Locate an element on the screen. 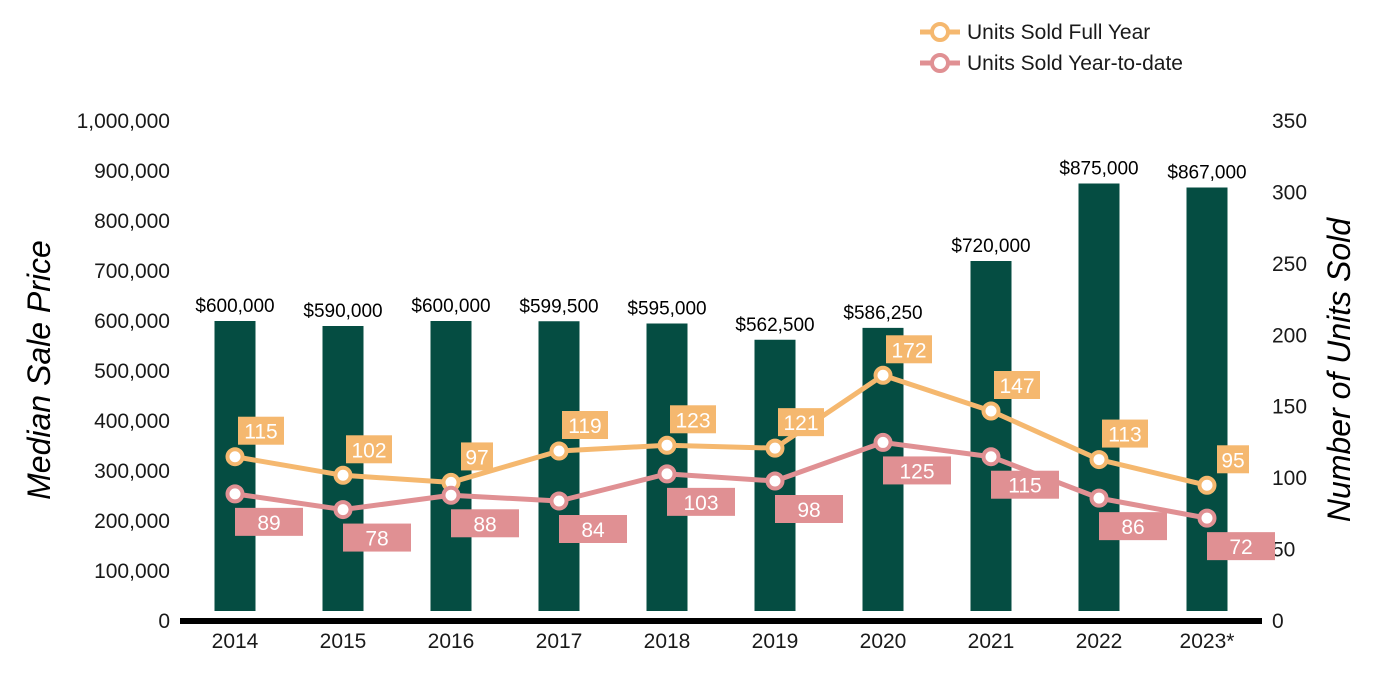 The image size is (1400, 700). point-value-label: 98 is located at coordinates (808, 510).